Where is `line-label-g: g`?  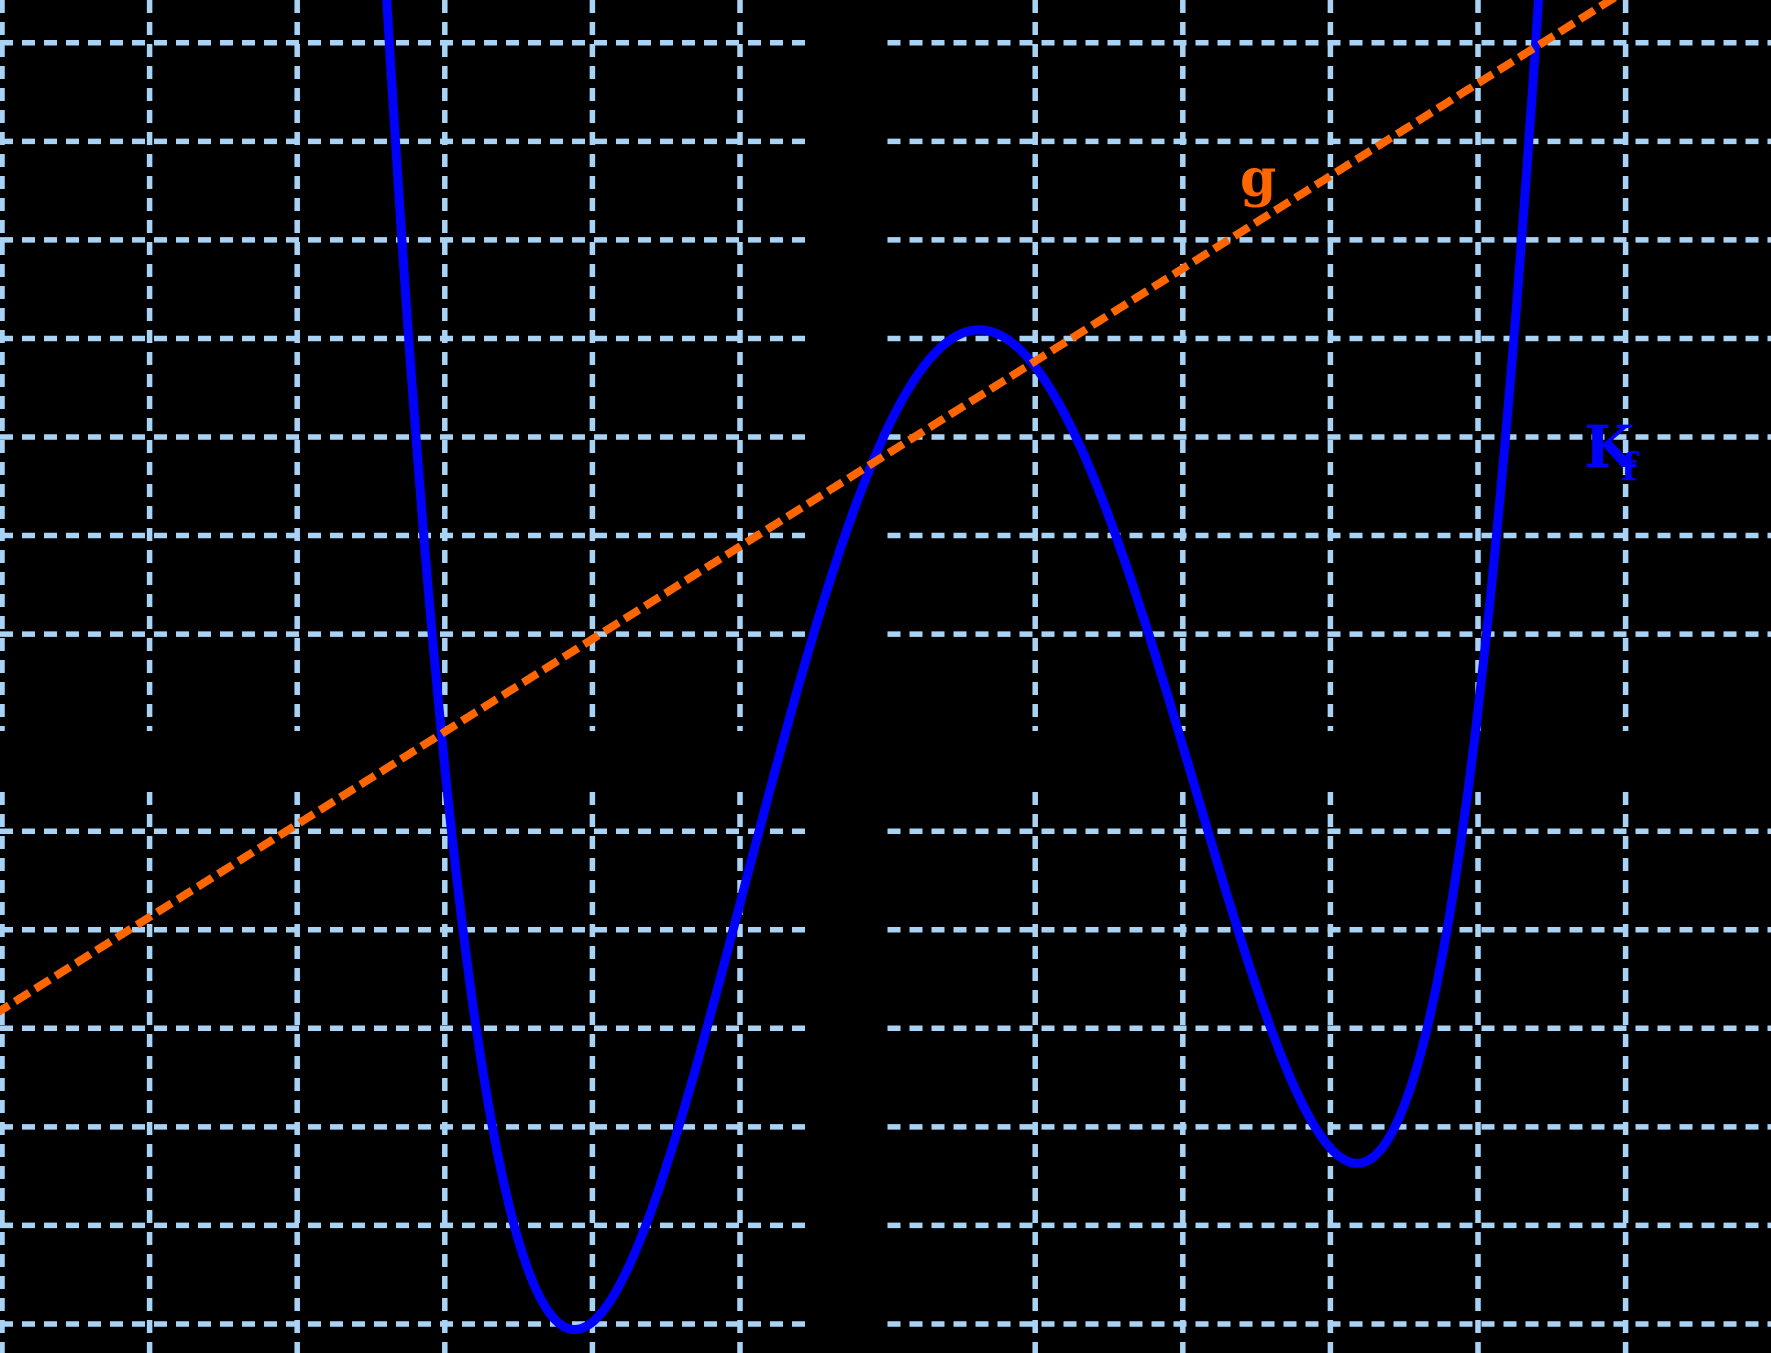
line-label-g: g is located at coordinates (1258, 178).